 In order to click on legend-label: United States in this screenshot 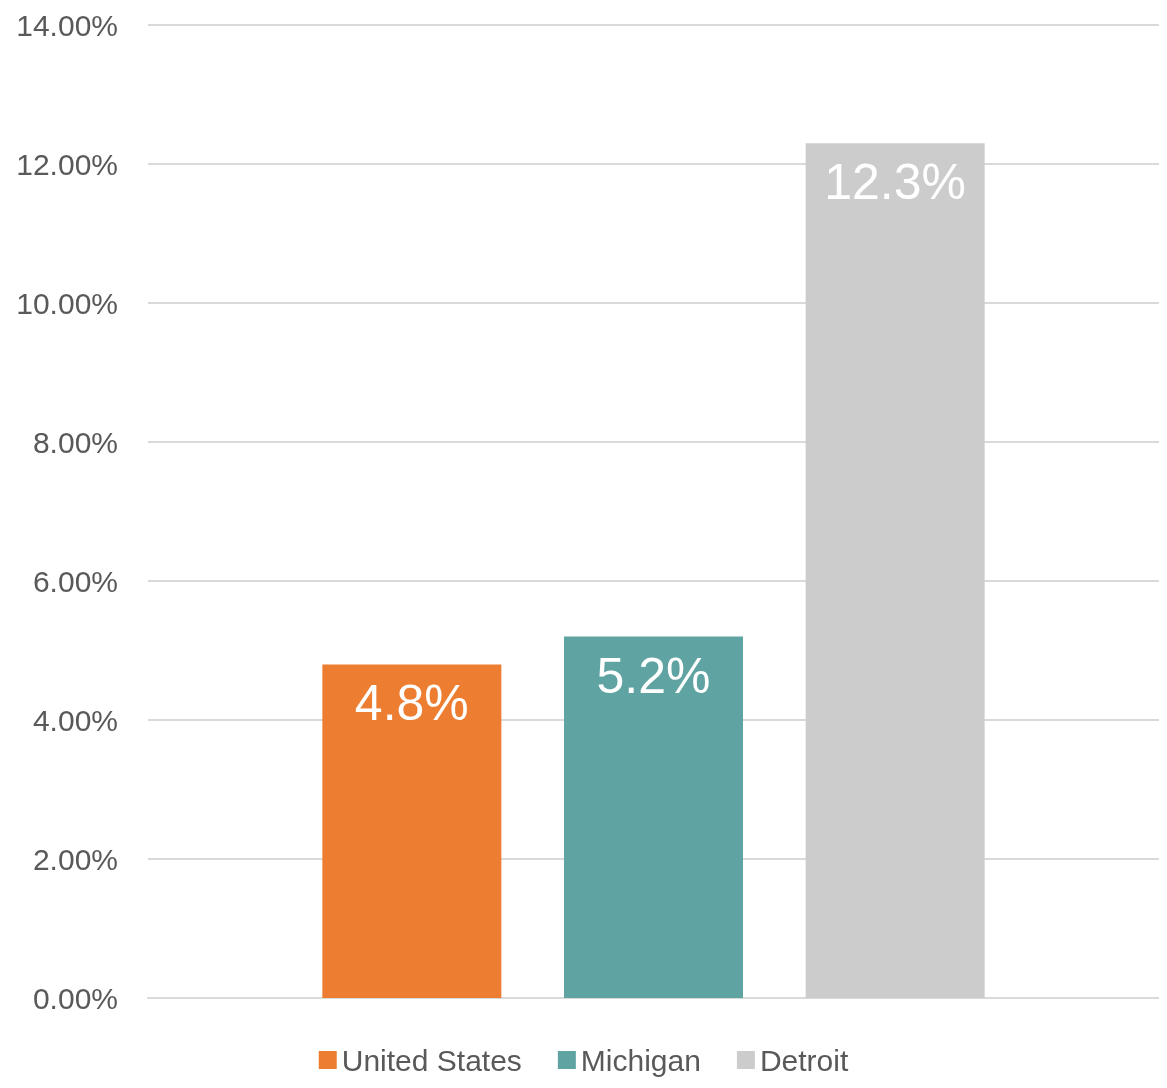, I will do `click(431, 1060)`.